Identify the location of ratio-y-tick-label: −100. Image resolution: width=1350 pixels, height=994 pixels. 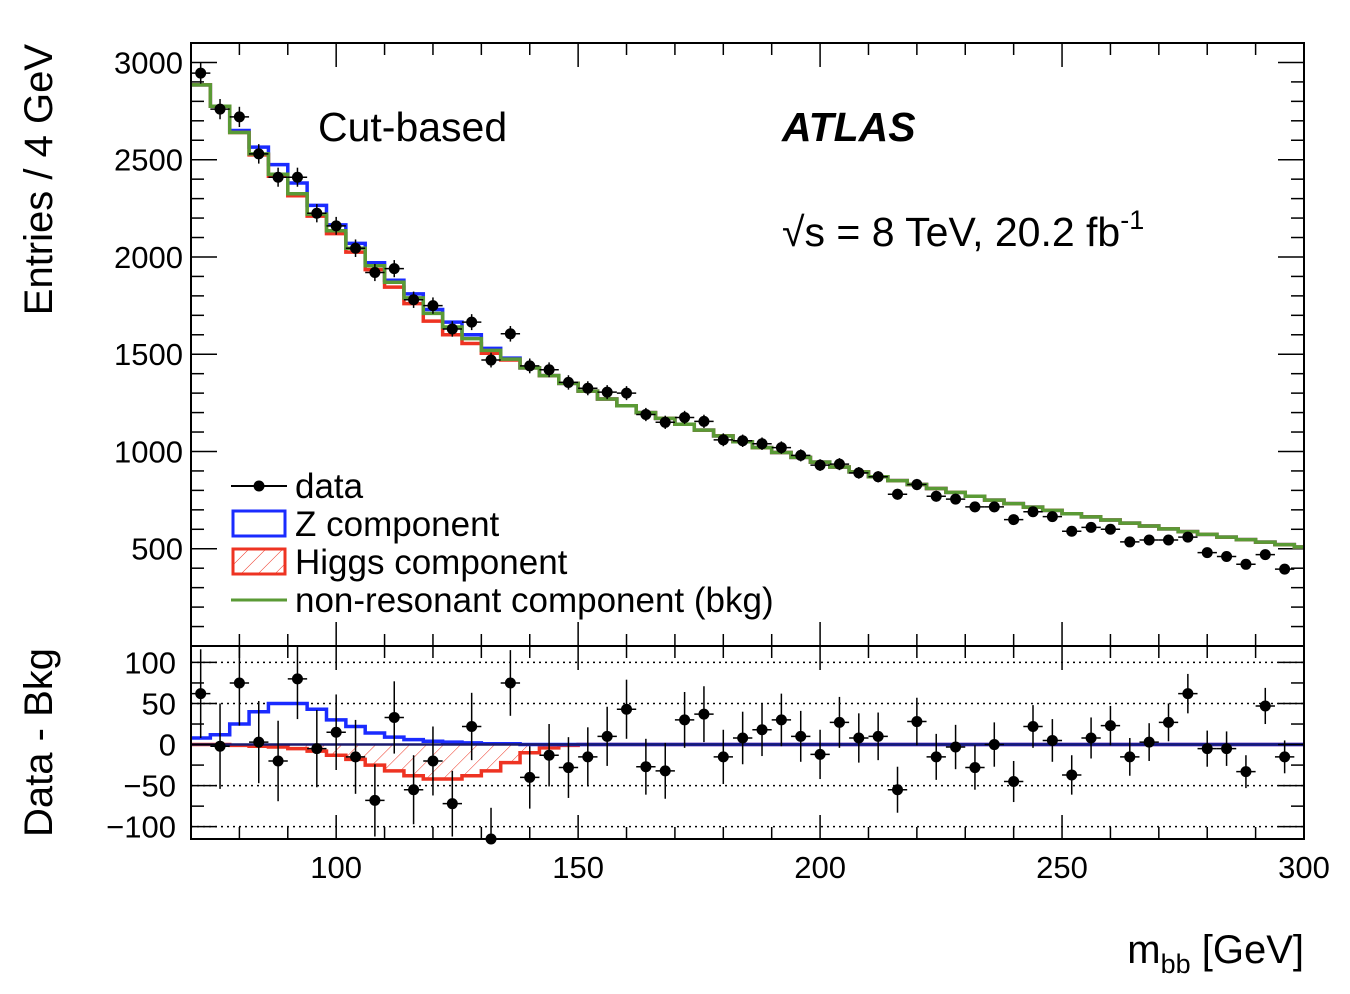
(141, 827).